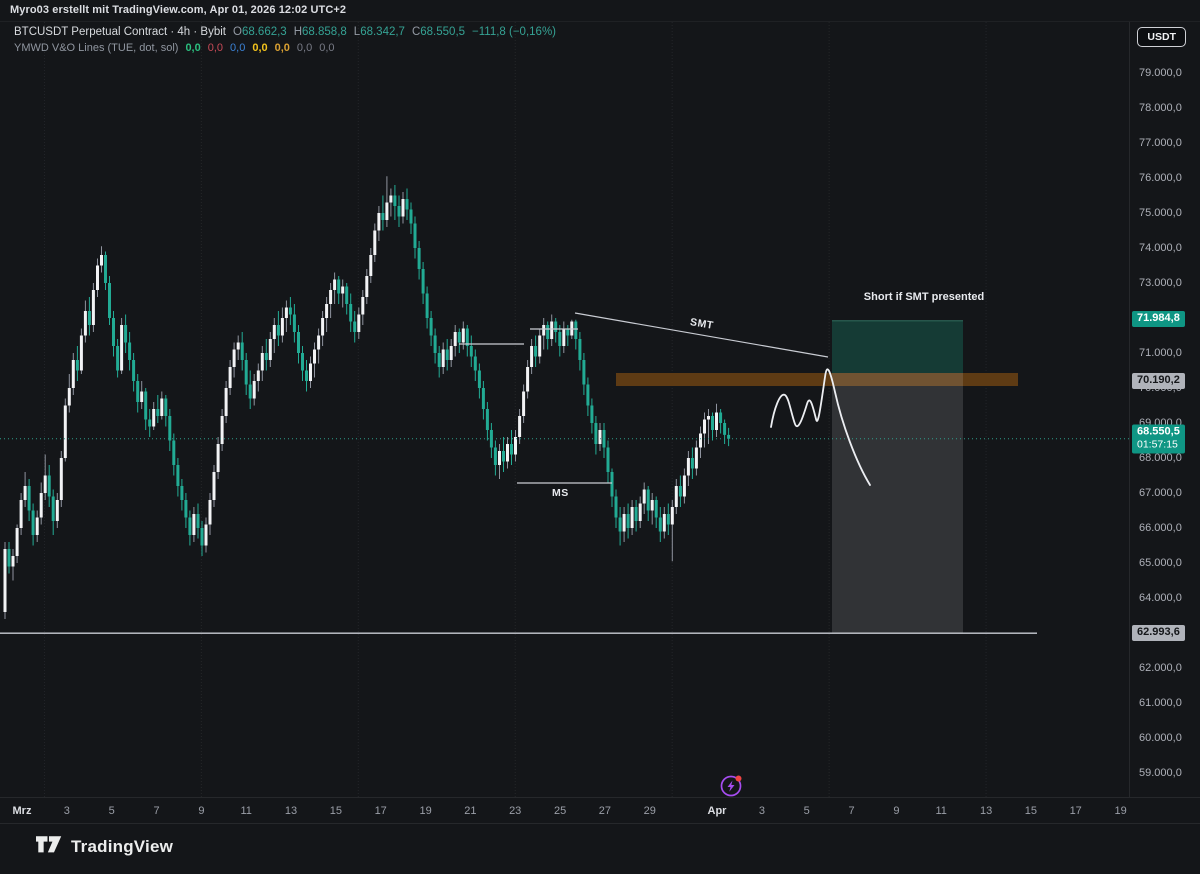 This screenshot has width=1200, height=874. What do you see at coordinates (443, 32) in the screenshot?
I see `ohlc-value: 68.550,5` at bounding box center [443, 32].